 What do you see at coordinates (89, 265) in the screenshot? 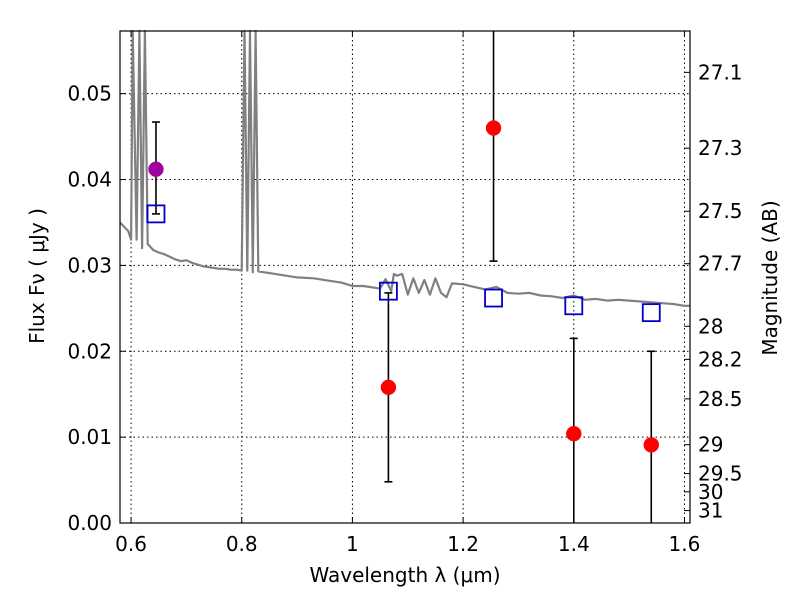
I see `y-tick-label: 0.03` at bounding box center [89, 265].